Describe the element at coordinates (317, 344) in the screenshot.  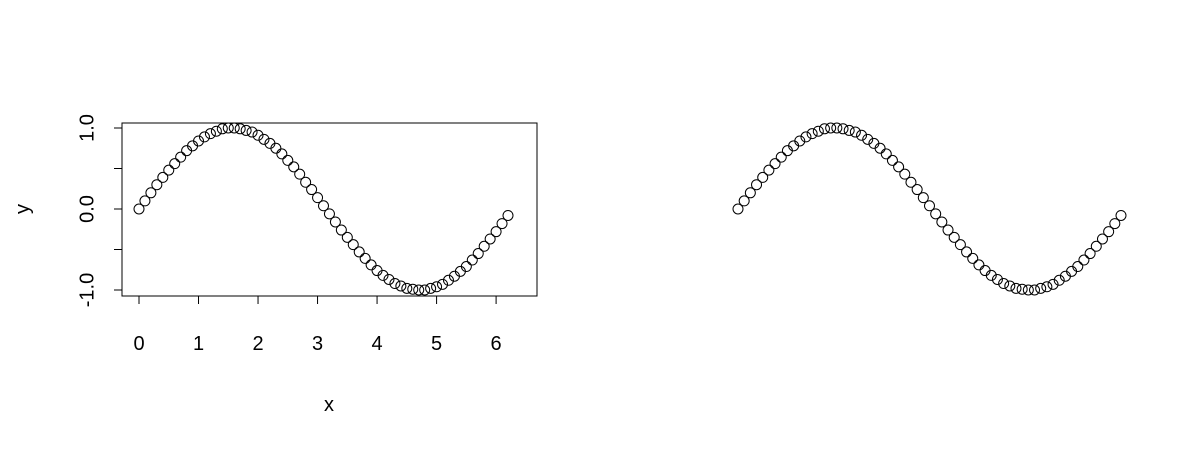
I see `x-tick-label: 3` at that location.